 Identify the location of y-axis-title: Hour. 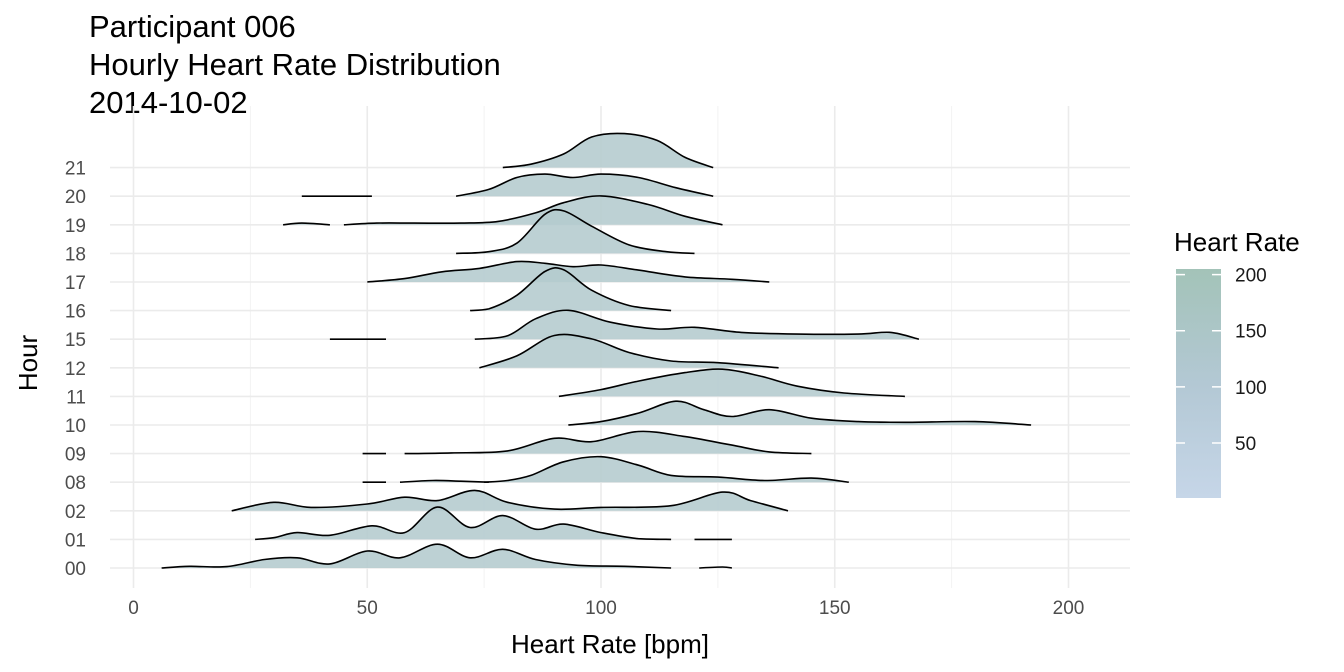
(28, 362).